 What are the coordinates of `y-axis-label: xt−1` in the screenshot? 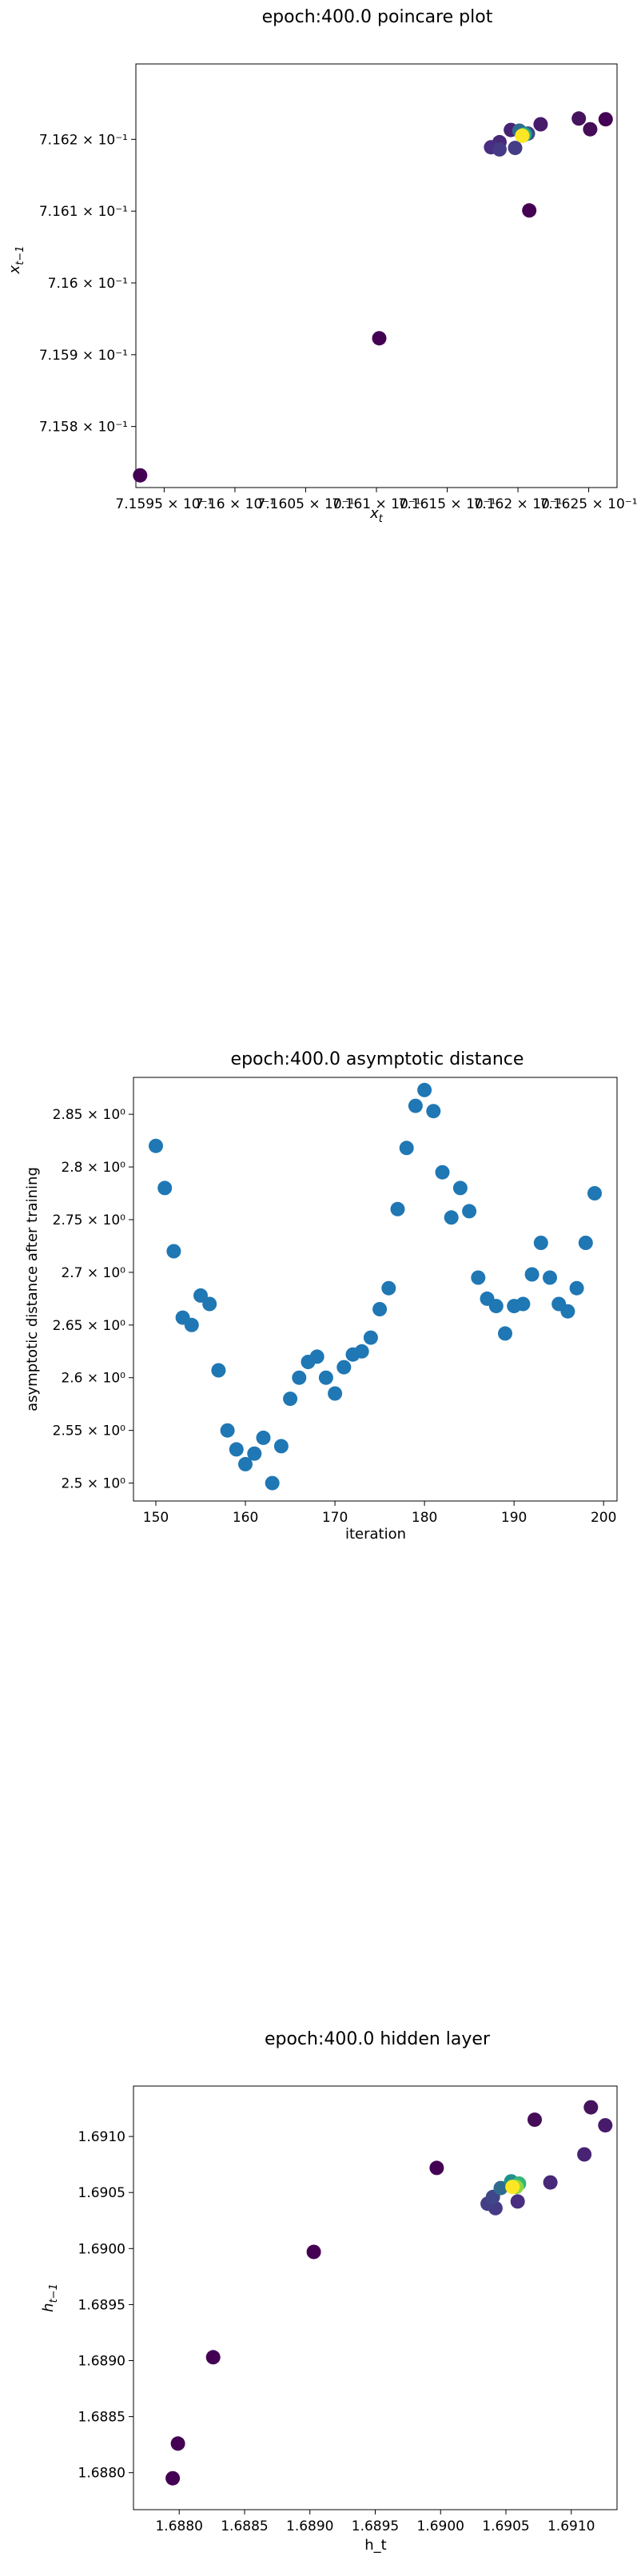 It's located at (16, 260).